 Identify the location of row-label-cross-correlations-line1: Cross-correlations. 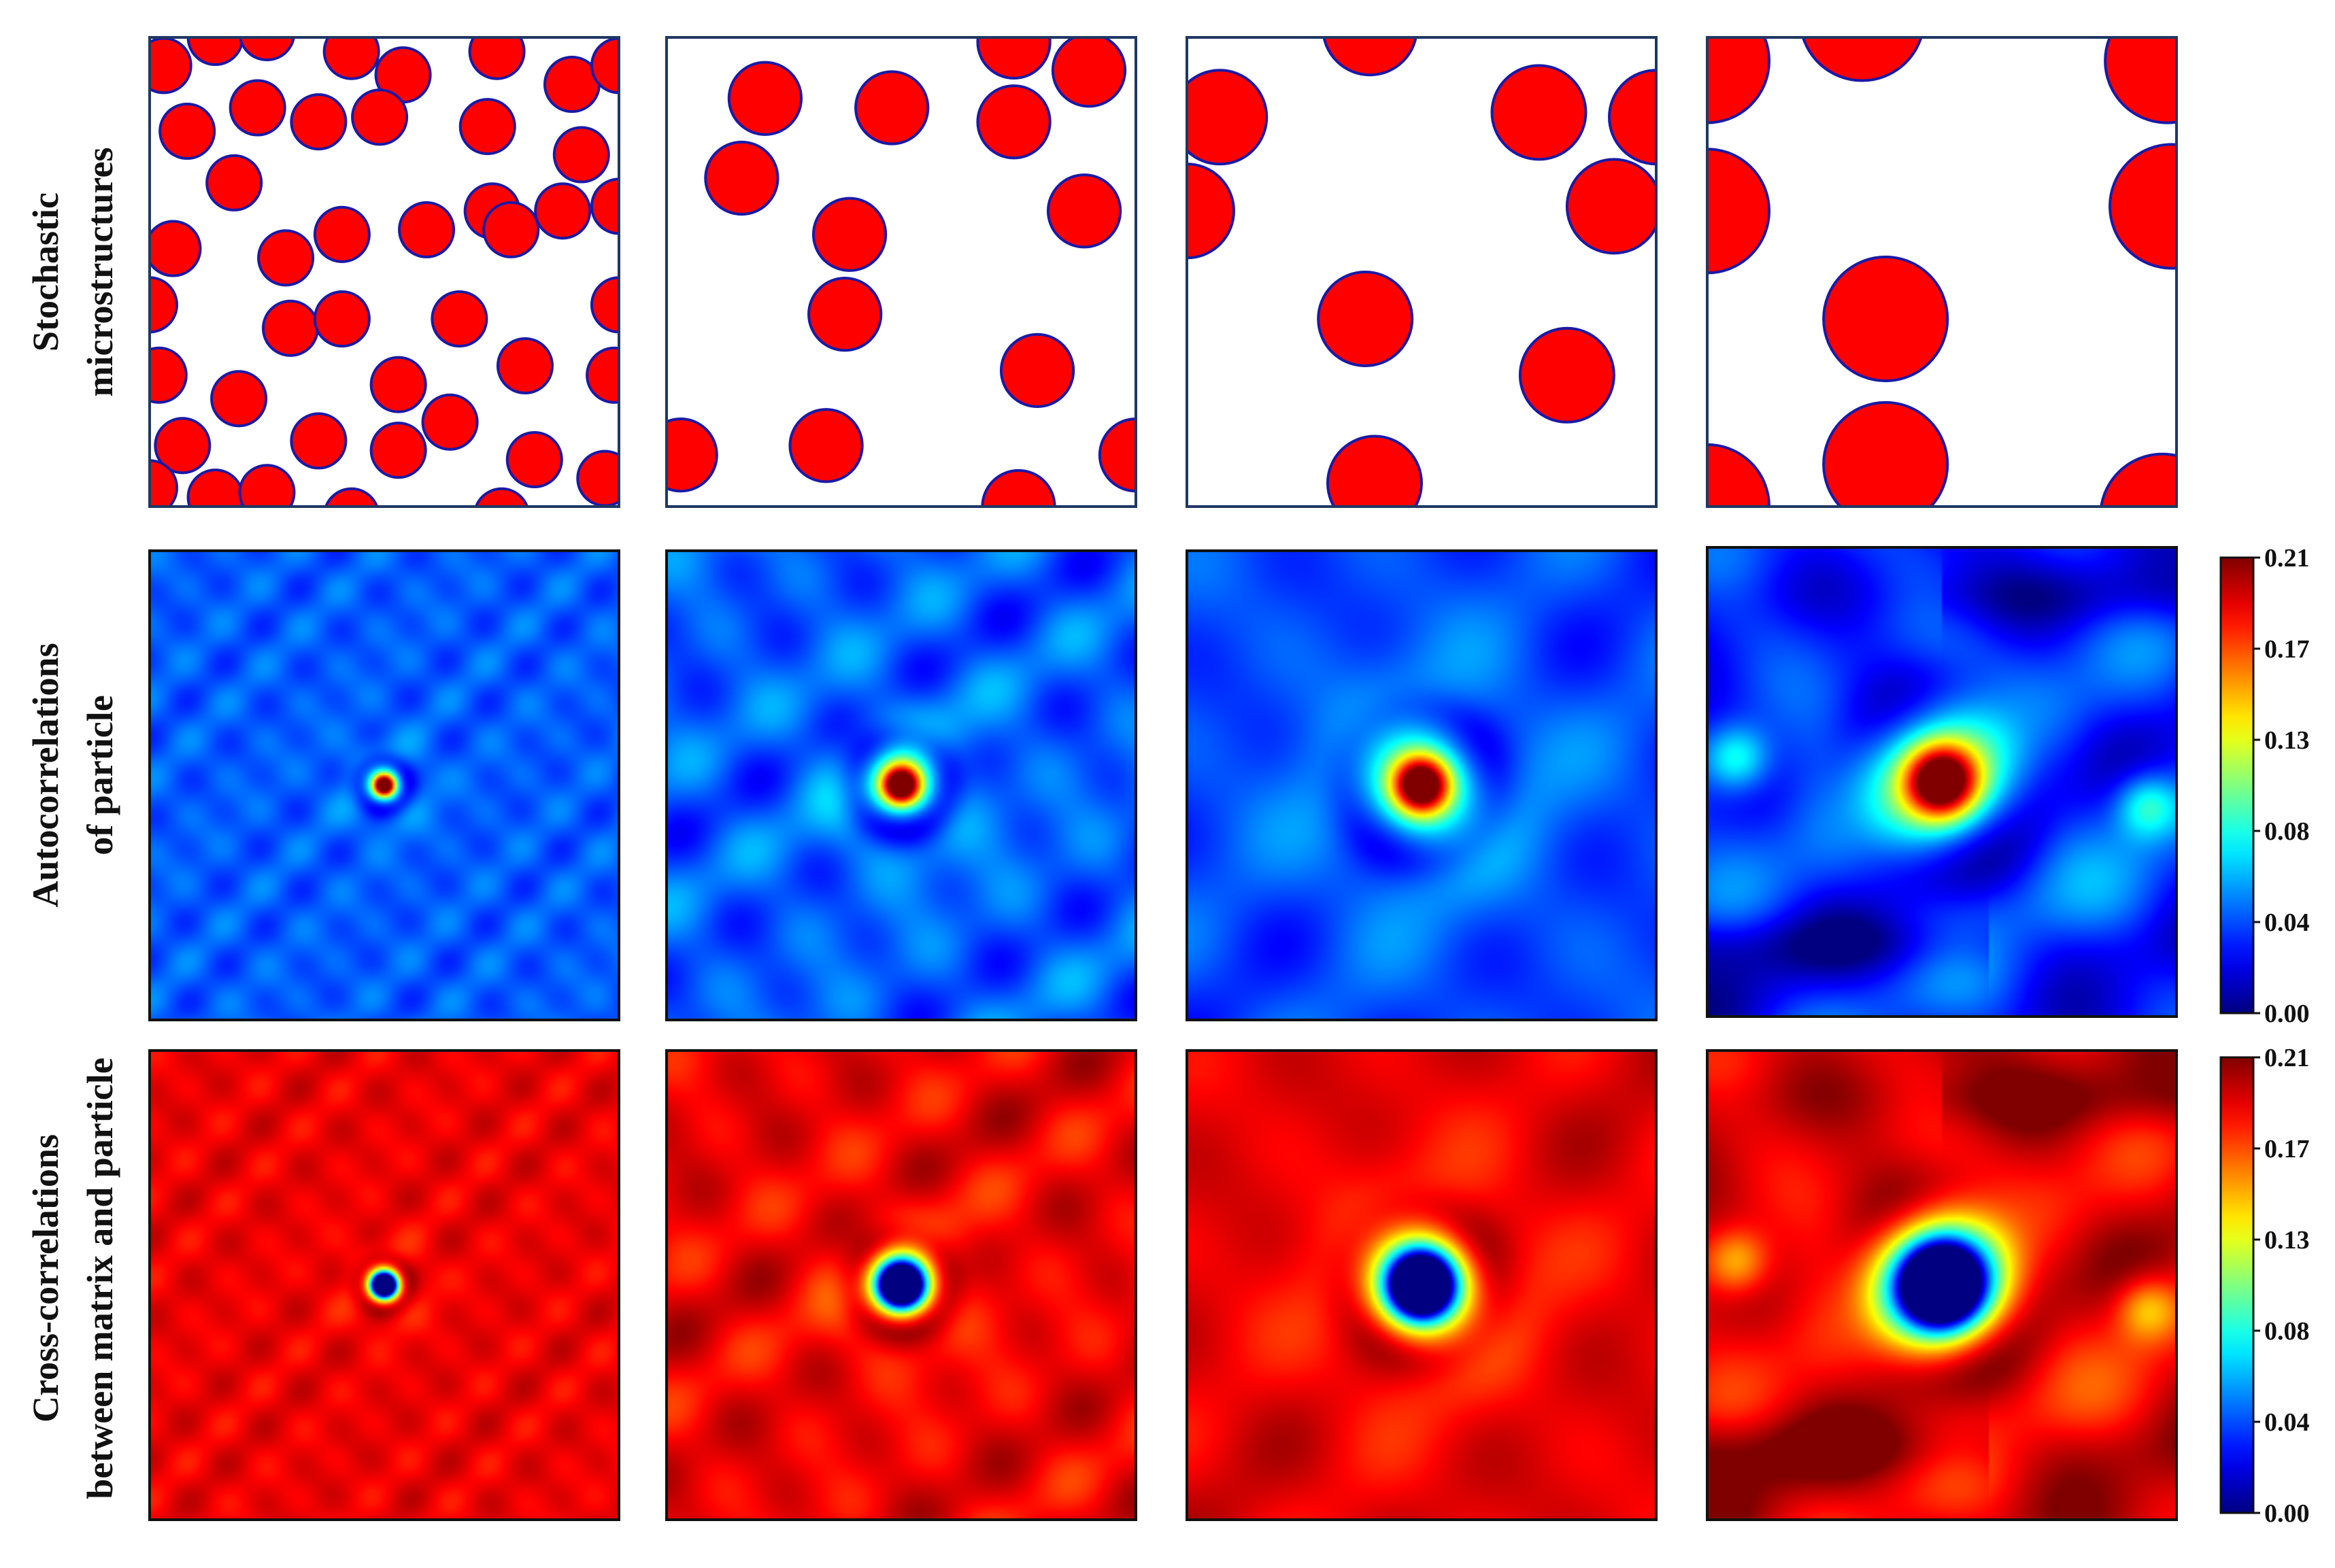
(45, 1278).